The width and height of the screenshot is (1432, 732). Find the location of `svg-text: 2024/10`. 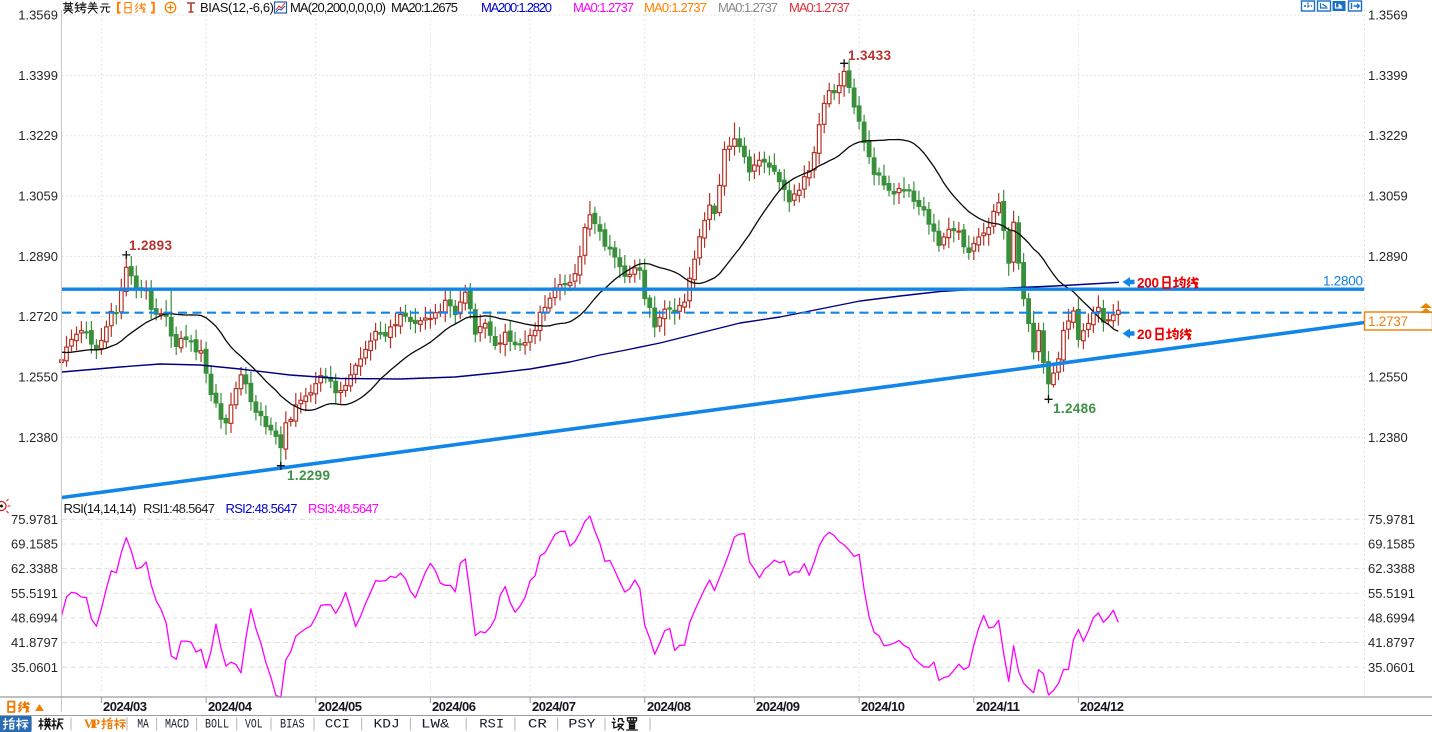

svg-text: 2024/10 is located at coordinates (883, 706).